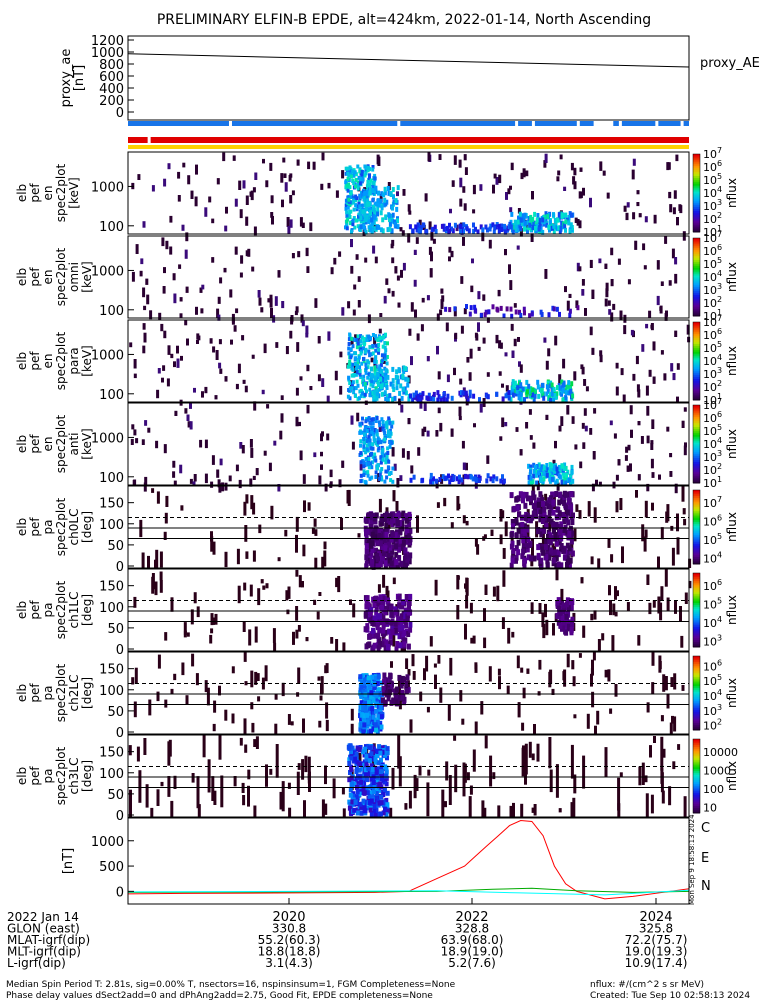 Image resolution: width=775 pixels, height=1000 pixels. Describe the element at coordinates (111, 774) in the screenshot. I see `y-tick-label: 100` at that location.